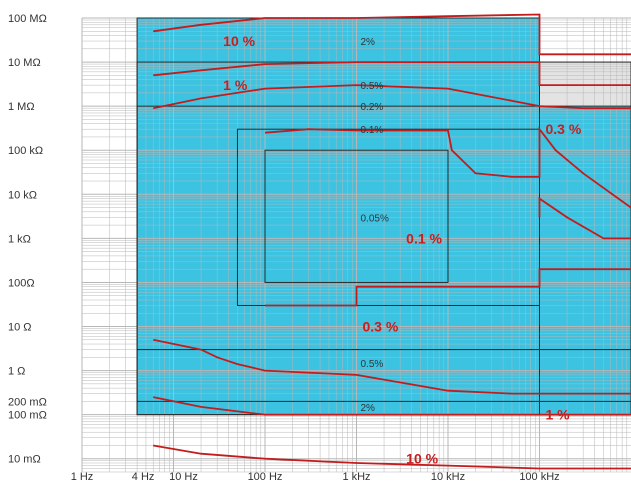 Image resolution: width=631 pixels, height=483 pixels. Describe the element at coordinates (24, 460) in the screenshot. I see `y-tick-label-11: 10 mΩ` at that location.